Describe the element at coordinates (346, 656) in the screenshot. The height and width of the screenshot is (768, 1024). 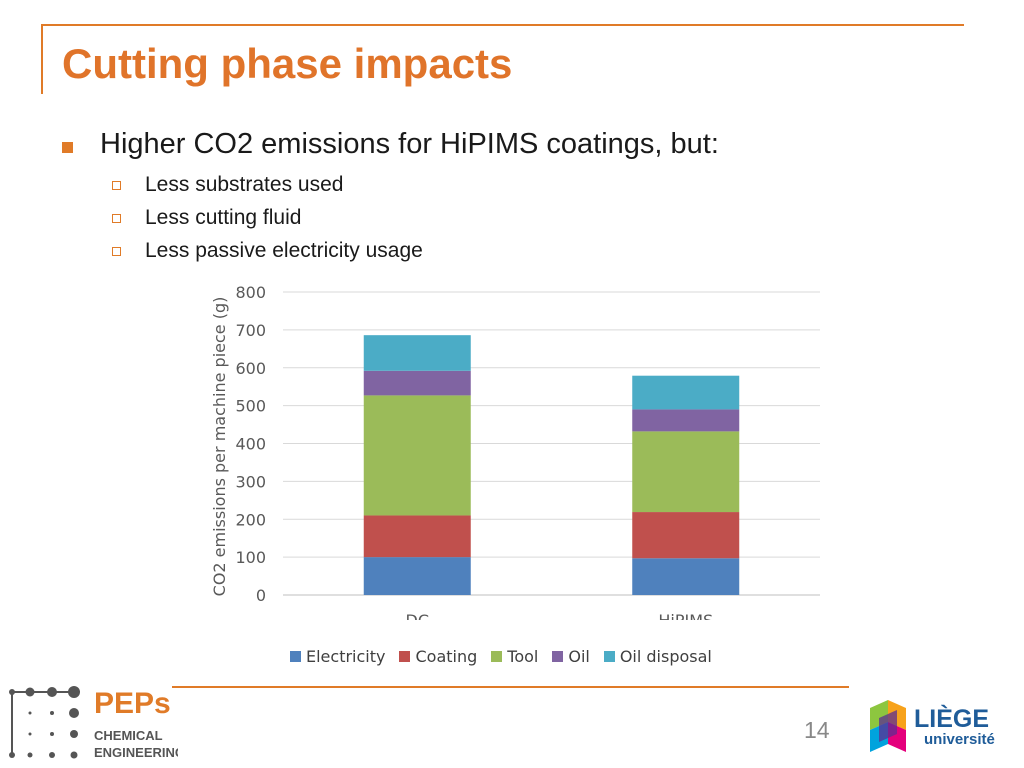
I see `legend-label: Electricity` at that location.